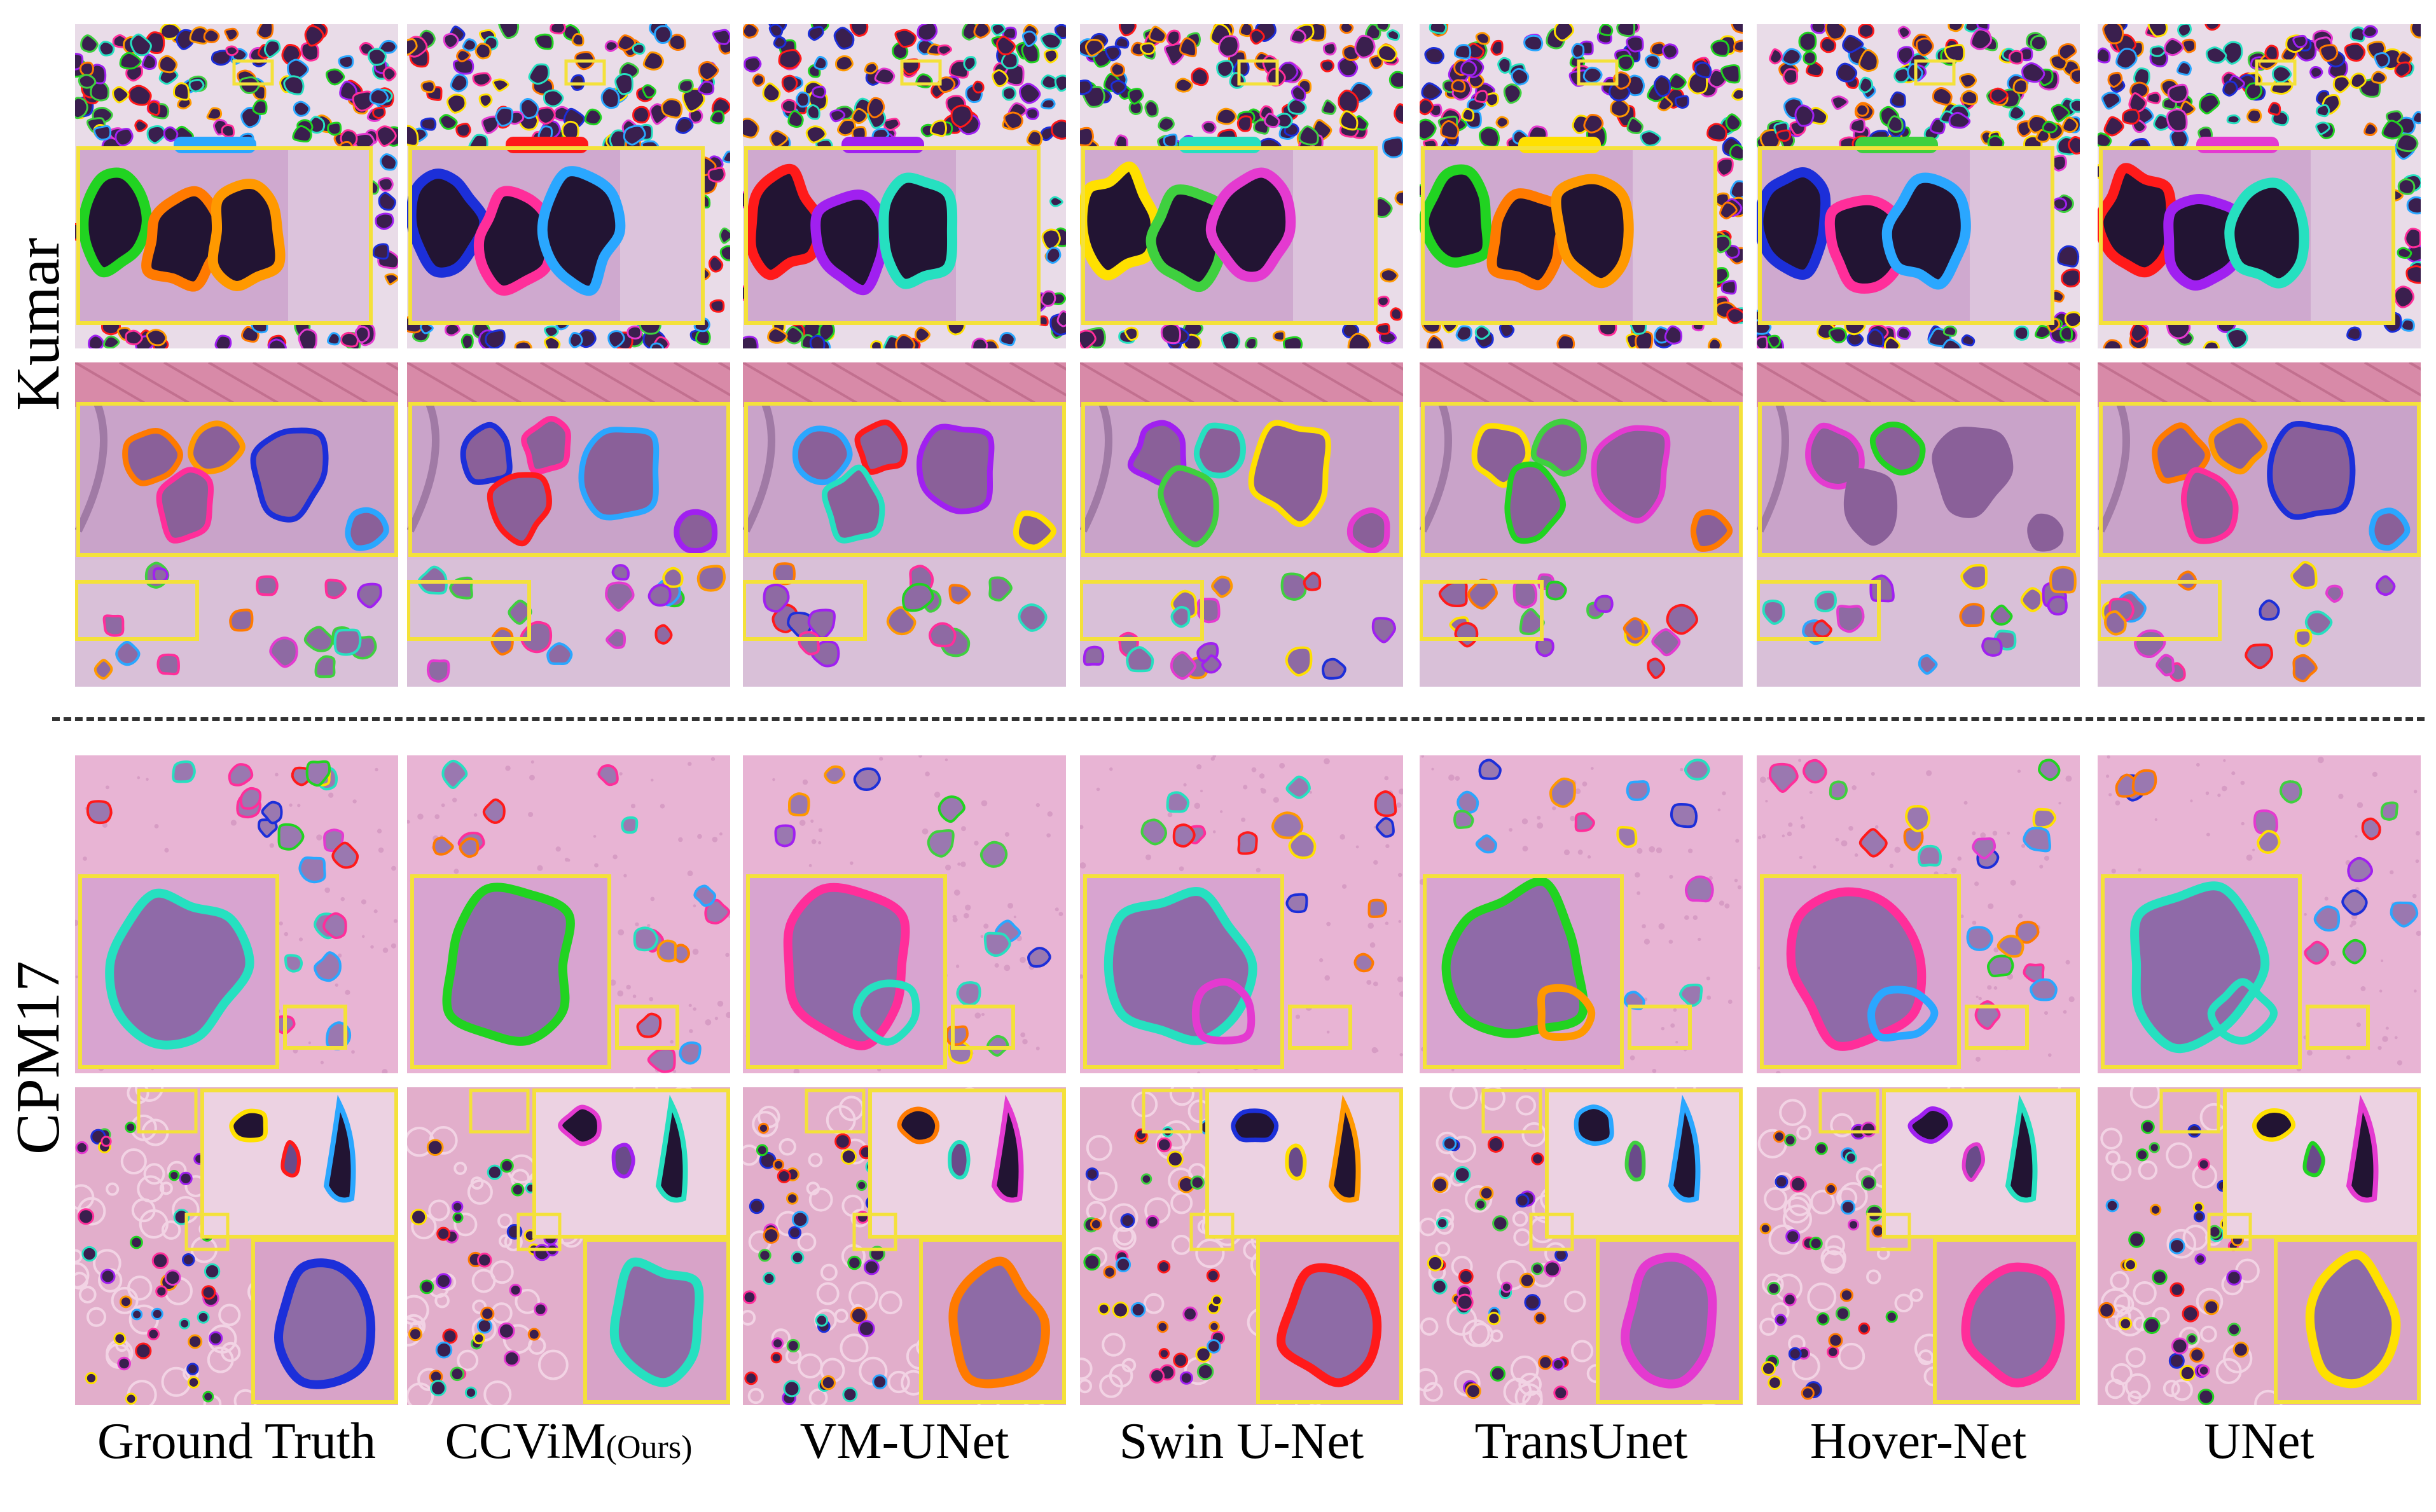  Describe the element at coordinates (525, 1441) in the screenshot. I see `col-label-text: CCViM` at that location.